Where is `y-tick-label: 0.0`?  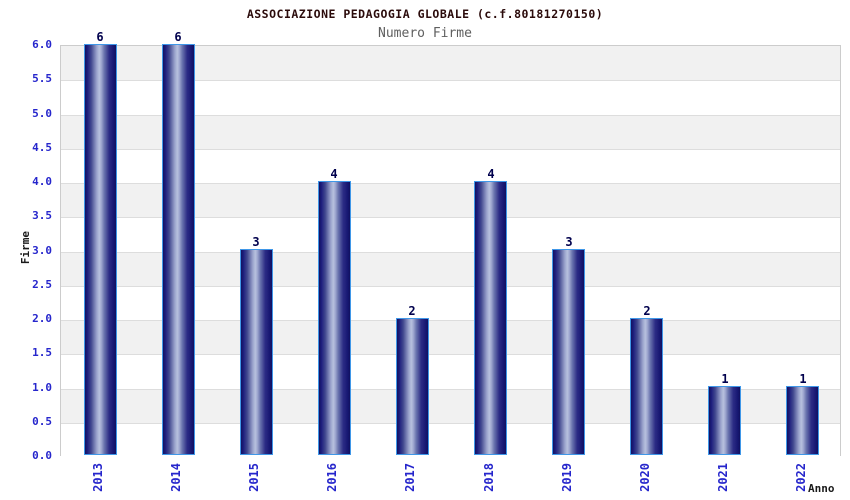
y-tick-label: 0.0 is located at coordinates (42, 455).